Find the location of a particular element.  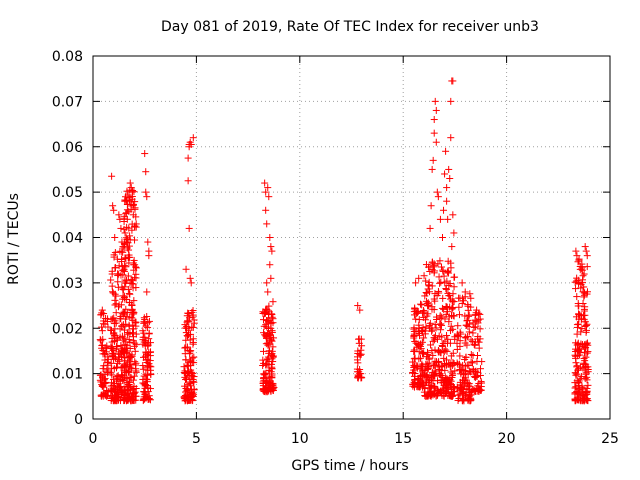

x-tick-label: 25 is located at coordinates (610, 439).